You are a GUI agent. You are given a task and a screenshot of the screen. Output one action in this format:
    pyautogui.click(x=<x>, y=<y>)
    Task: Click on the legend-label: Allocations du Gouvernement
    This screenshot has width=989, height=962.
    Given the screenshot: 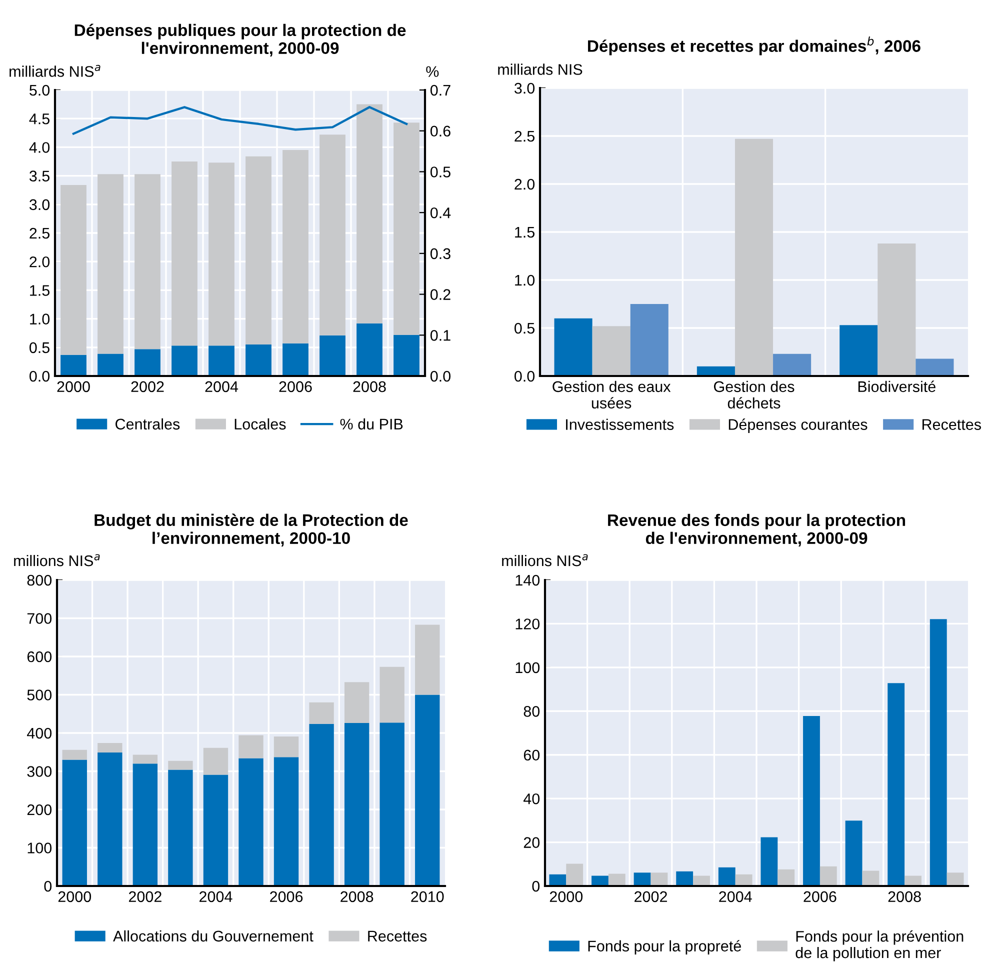 What is the action you would take?
    pyautogui.click(x=213, y=936)
    